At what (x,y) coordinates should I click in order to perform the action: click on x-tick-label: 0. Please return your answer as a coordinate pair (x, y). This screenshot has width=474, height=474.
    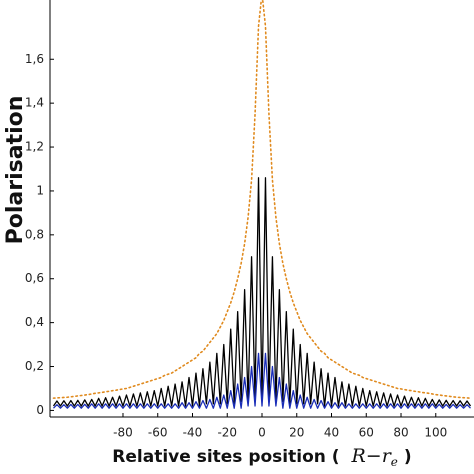
    Looking at the image, I should click on (262, 433).